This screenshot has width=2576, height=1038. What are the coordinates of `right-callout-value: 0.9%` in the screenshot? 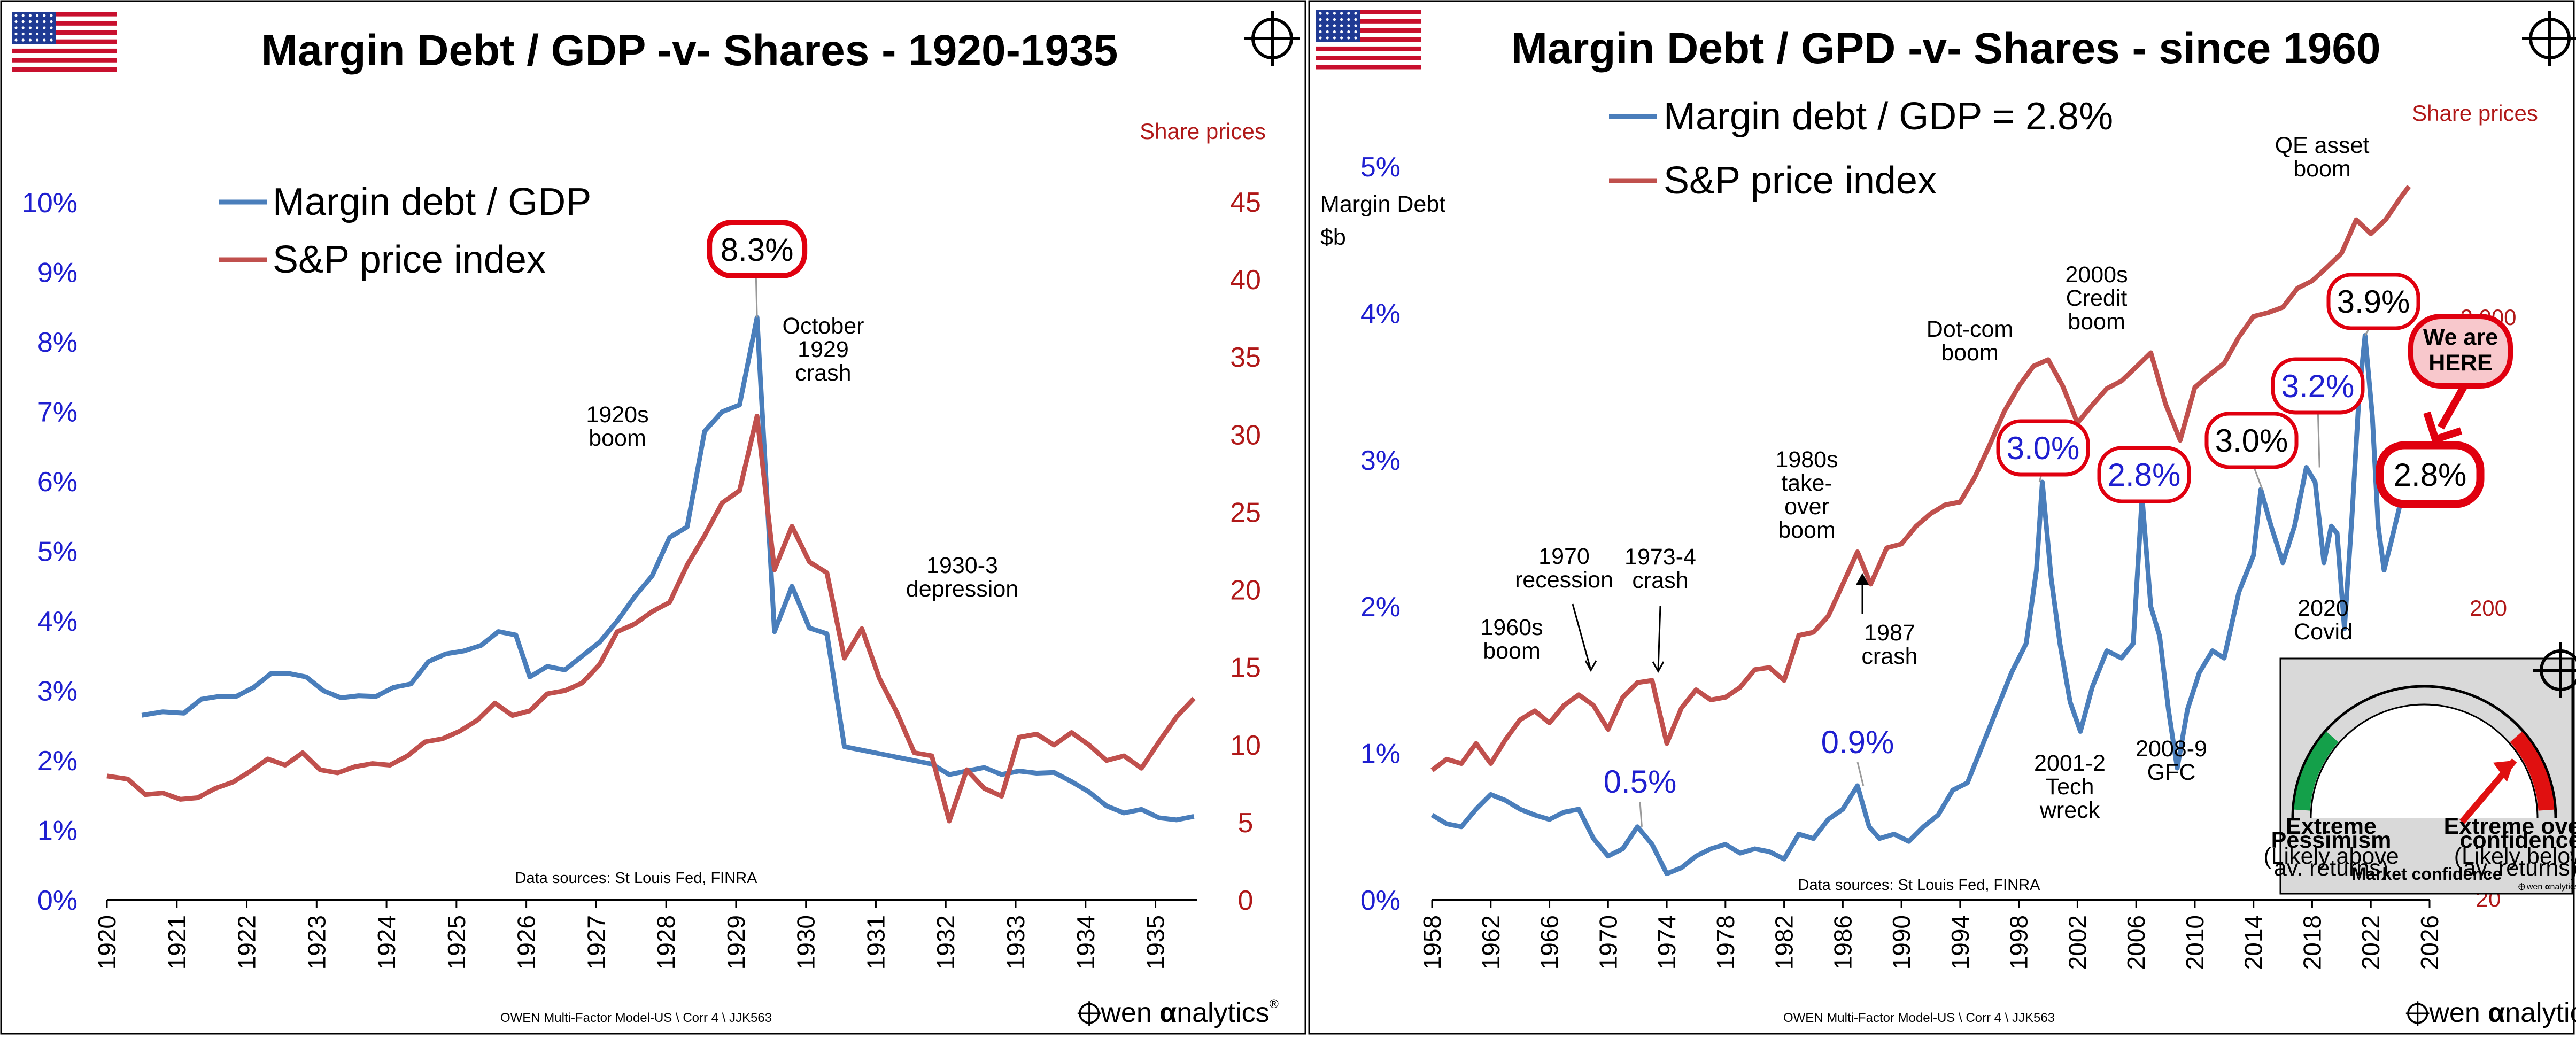 It's located at (1857, 742).